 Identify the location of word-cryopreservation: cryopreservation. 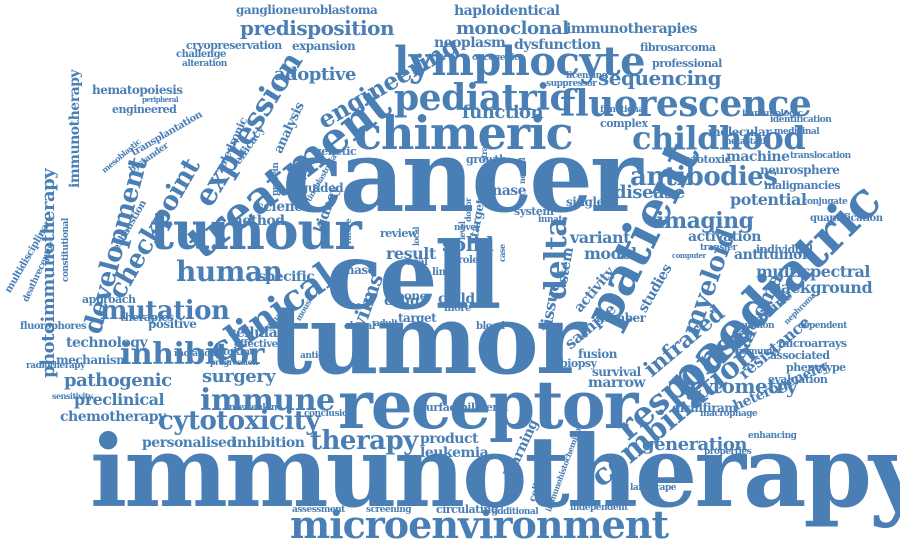
(234, 45).